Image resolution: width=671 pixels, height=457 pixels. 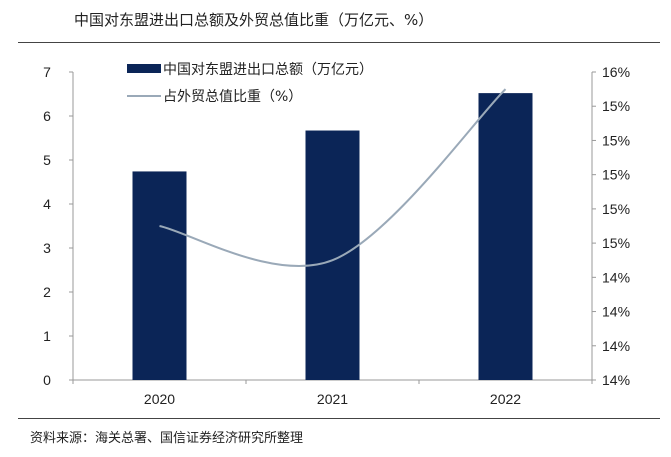 What do you see at coordinates (47, 380) in the screenshot?
I see `left-tick-label: 0` at bounding box center [47, 380].